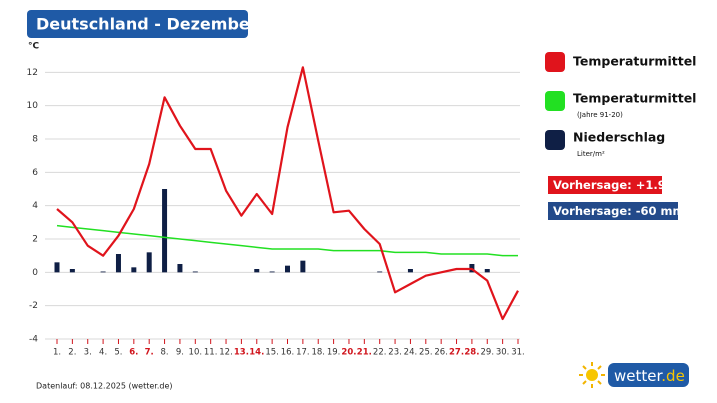 This screenshot has height=403, width=717. I want to click on title-box, so click(137, 24).